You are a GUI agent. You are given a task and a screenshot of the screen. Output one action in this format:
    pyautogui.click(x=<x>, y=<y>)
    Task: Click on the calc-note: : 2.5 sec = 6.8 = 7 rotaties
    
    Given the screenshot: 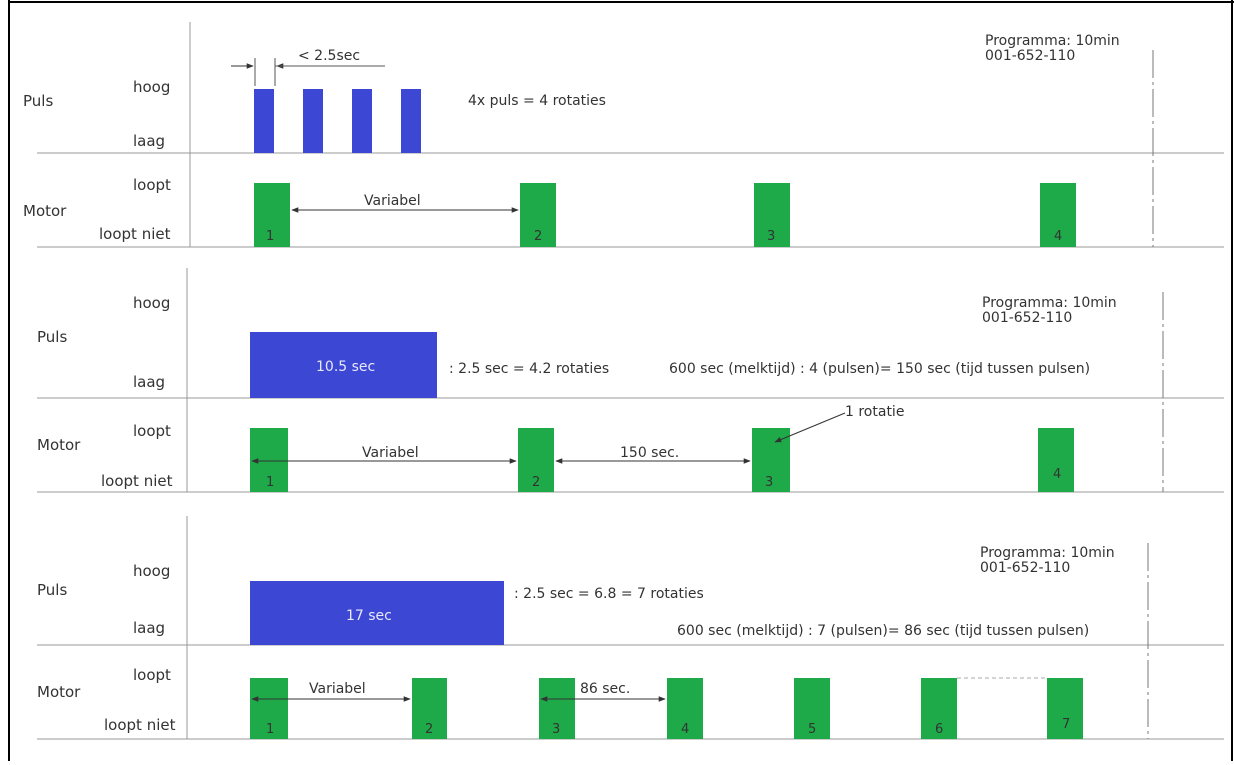 What is the action you would take?
    pyautogui.click(x=609, y=594)
    